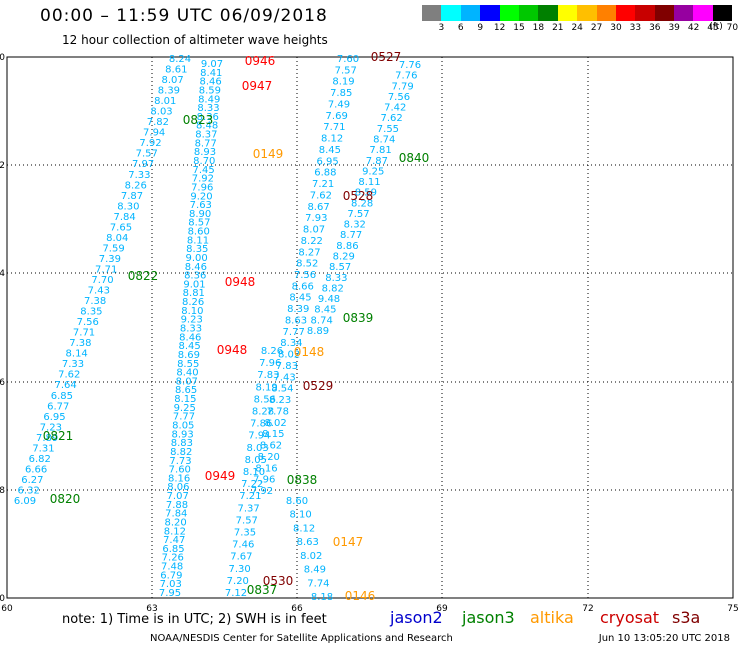  Describe the element at coordinates (348, 542) in the screenshot. I see `pass-time-label: 0147` at that location.